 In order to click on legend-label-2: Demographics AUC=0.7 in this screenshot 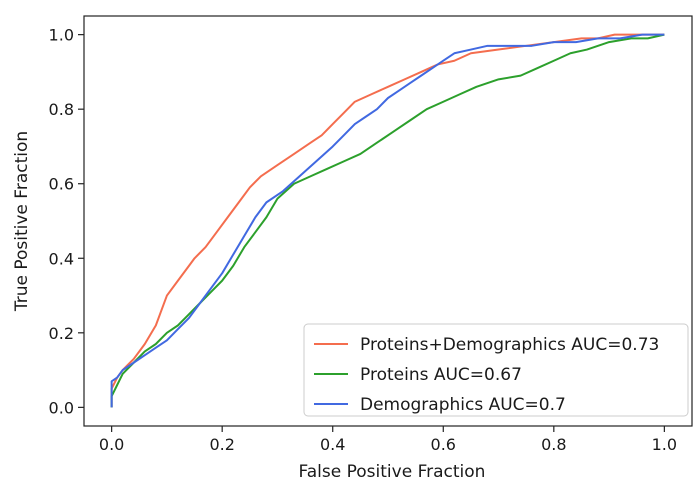, I will do `click(463, 405)`.